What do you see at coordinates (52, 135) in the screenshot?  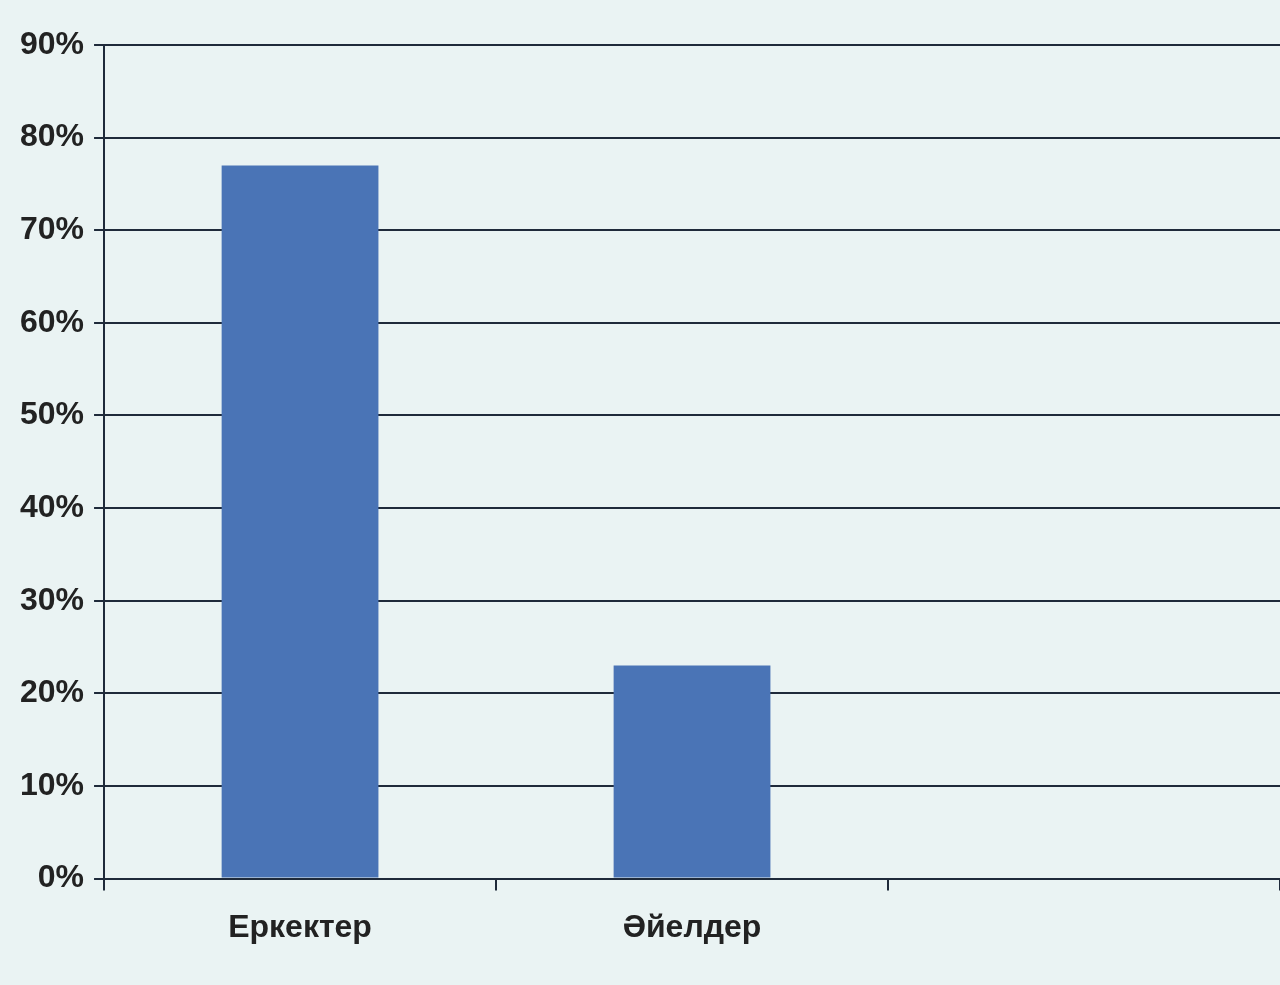 I see `y-tick-label: 80%` at bounding box center [52, 135].